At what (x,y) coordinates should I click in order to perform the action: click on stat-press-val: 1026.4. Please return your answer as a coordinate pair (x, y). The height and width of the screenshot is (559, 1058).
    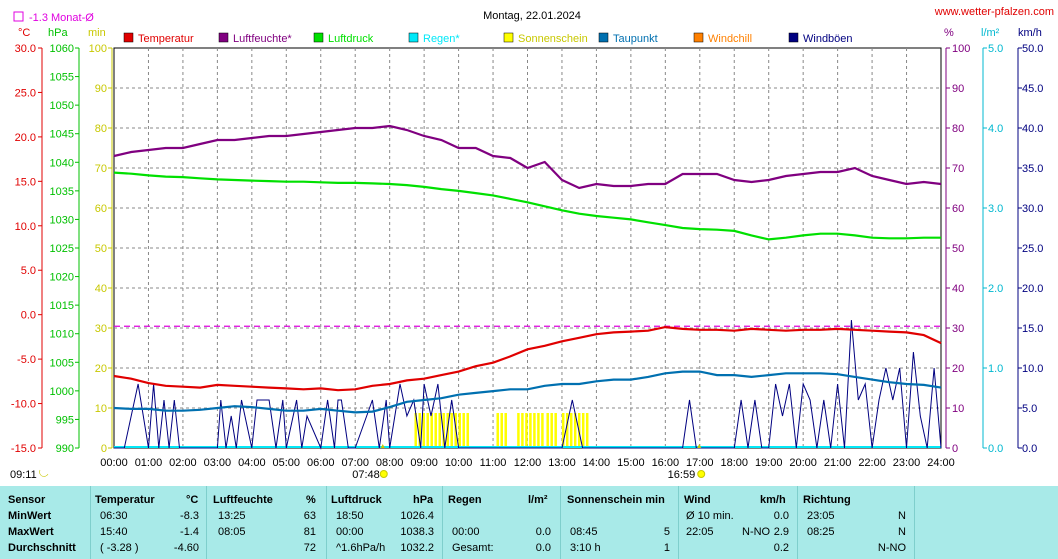
    Looking at the image, I should click on (417, 516).